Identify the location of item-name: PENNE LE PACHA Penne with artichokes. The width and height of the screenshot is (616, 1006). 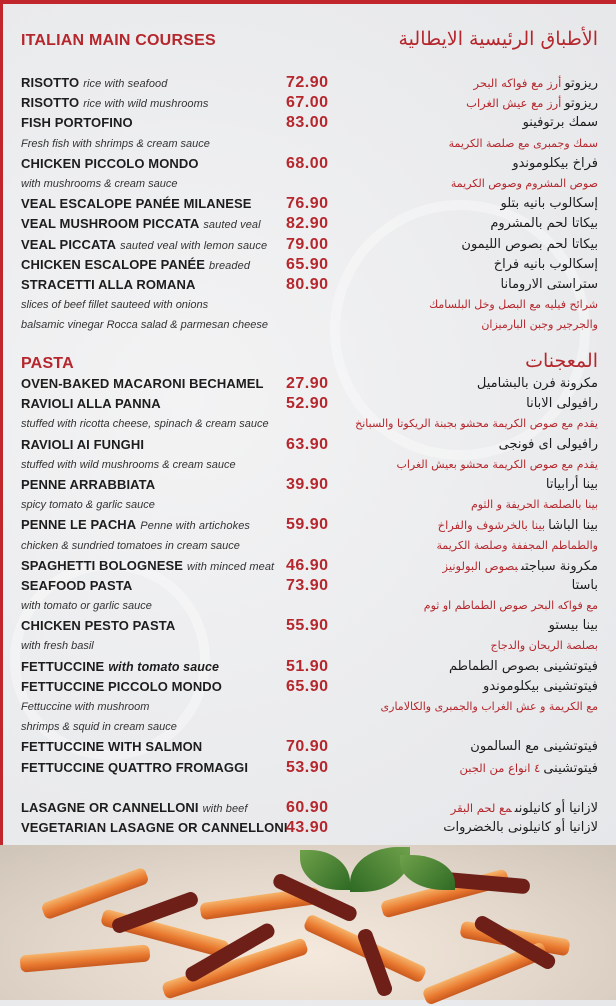
(135, 525).